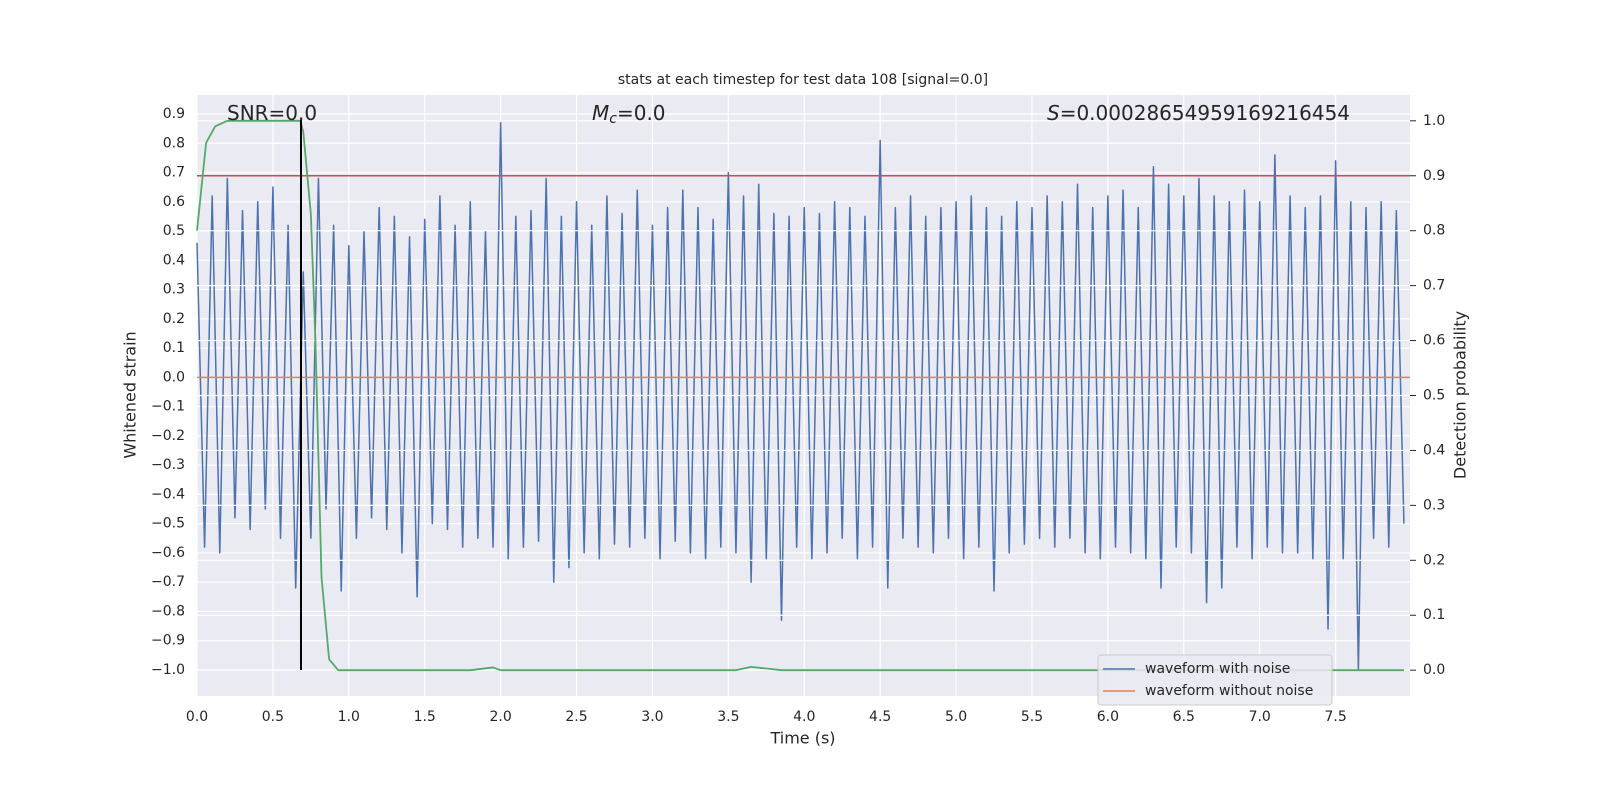 The image size is (1600, 800). Describe the element at coordinates (1434, 450) in the screenshot. I see `y2-tick-label: 0.4` at that location.